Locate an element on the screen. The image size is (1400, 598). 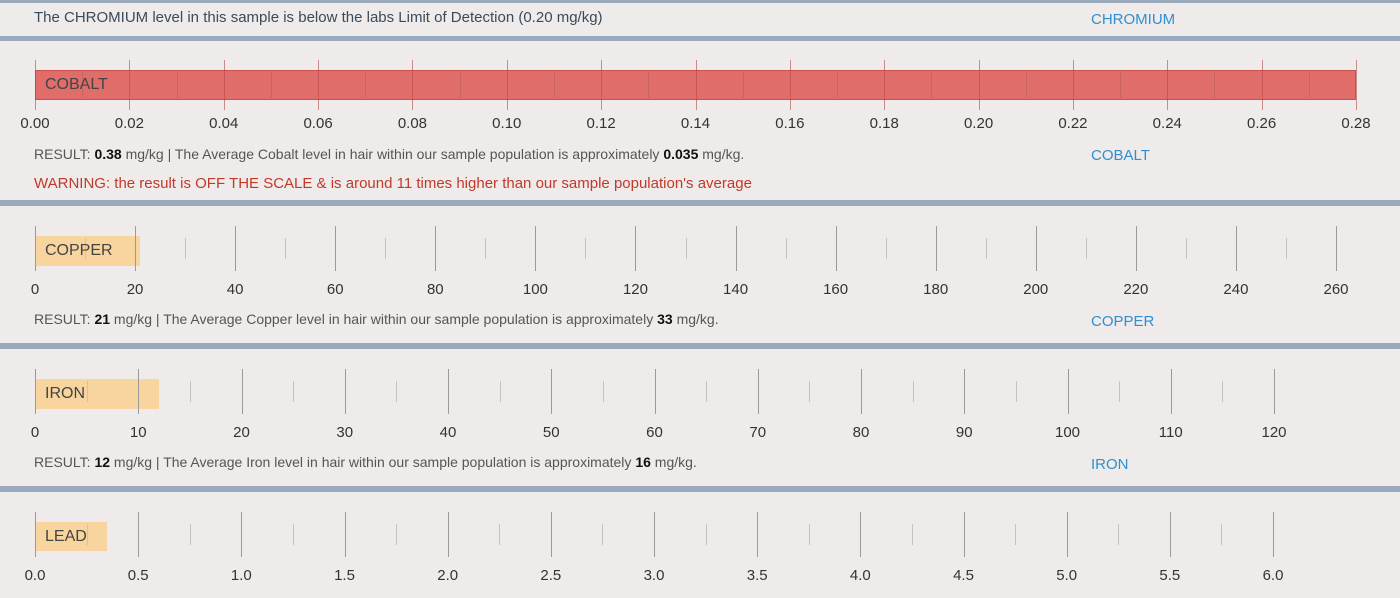
lead-tick-label: 5.5 is located at coordinates (1170, 575).